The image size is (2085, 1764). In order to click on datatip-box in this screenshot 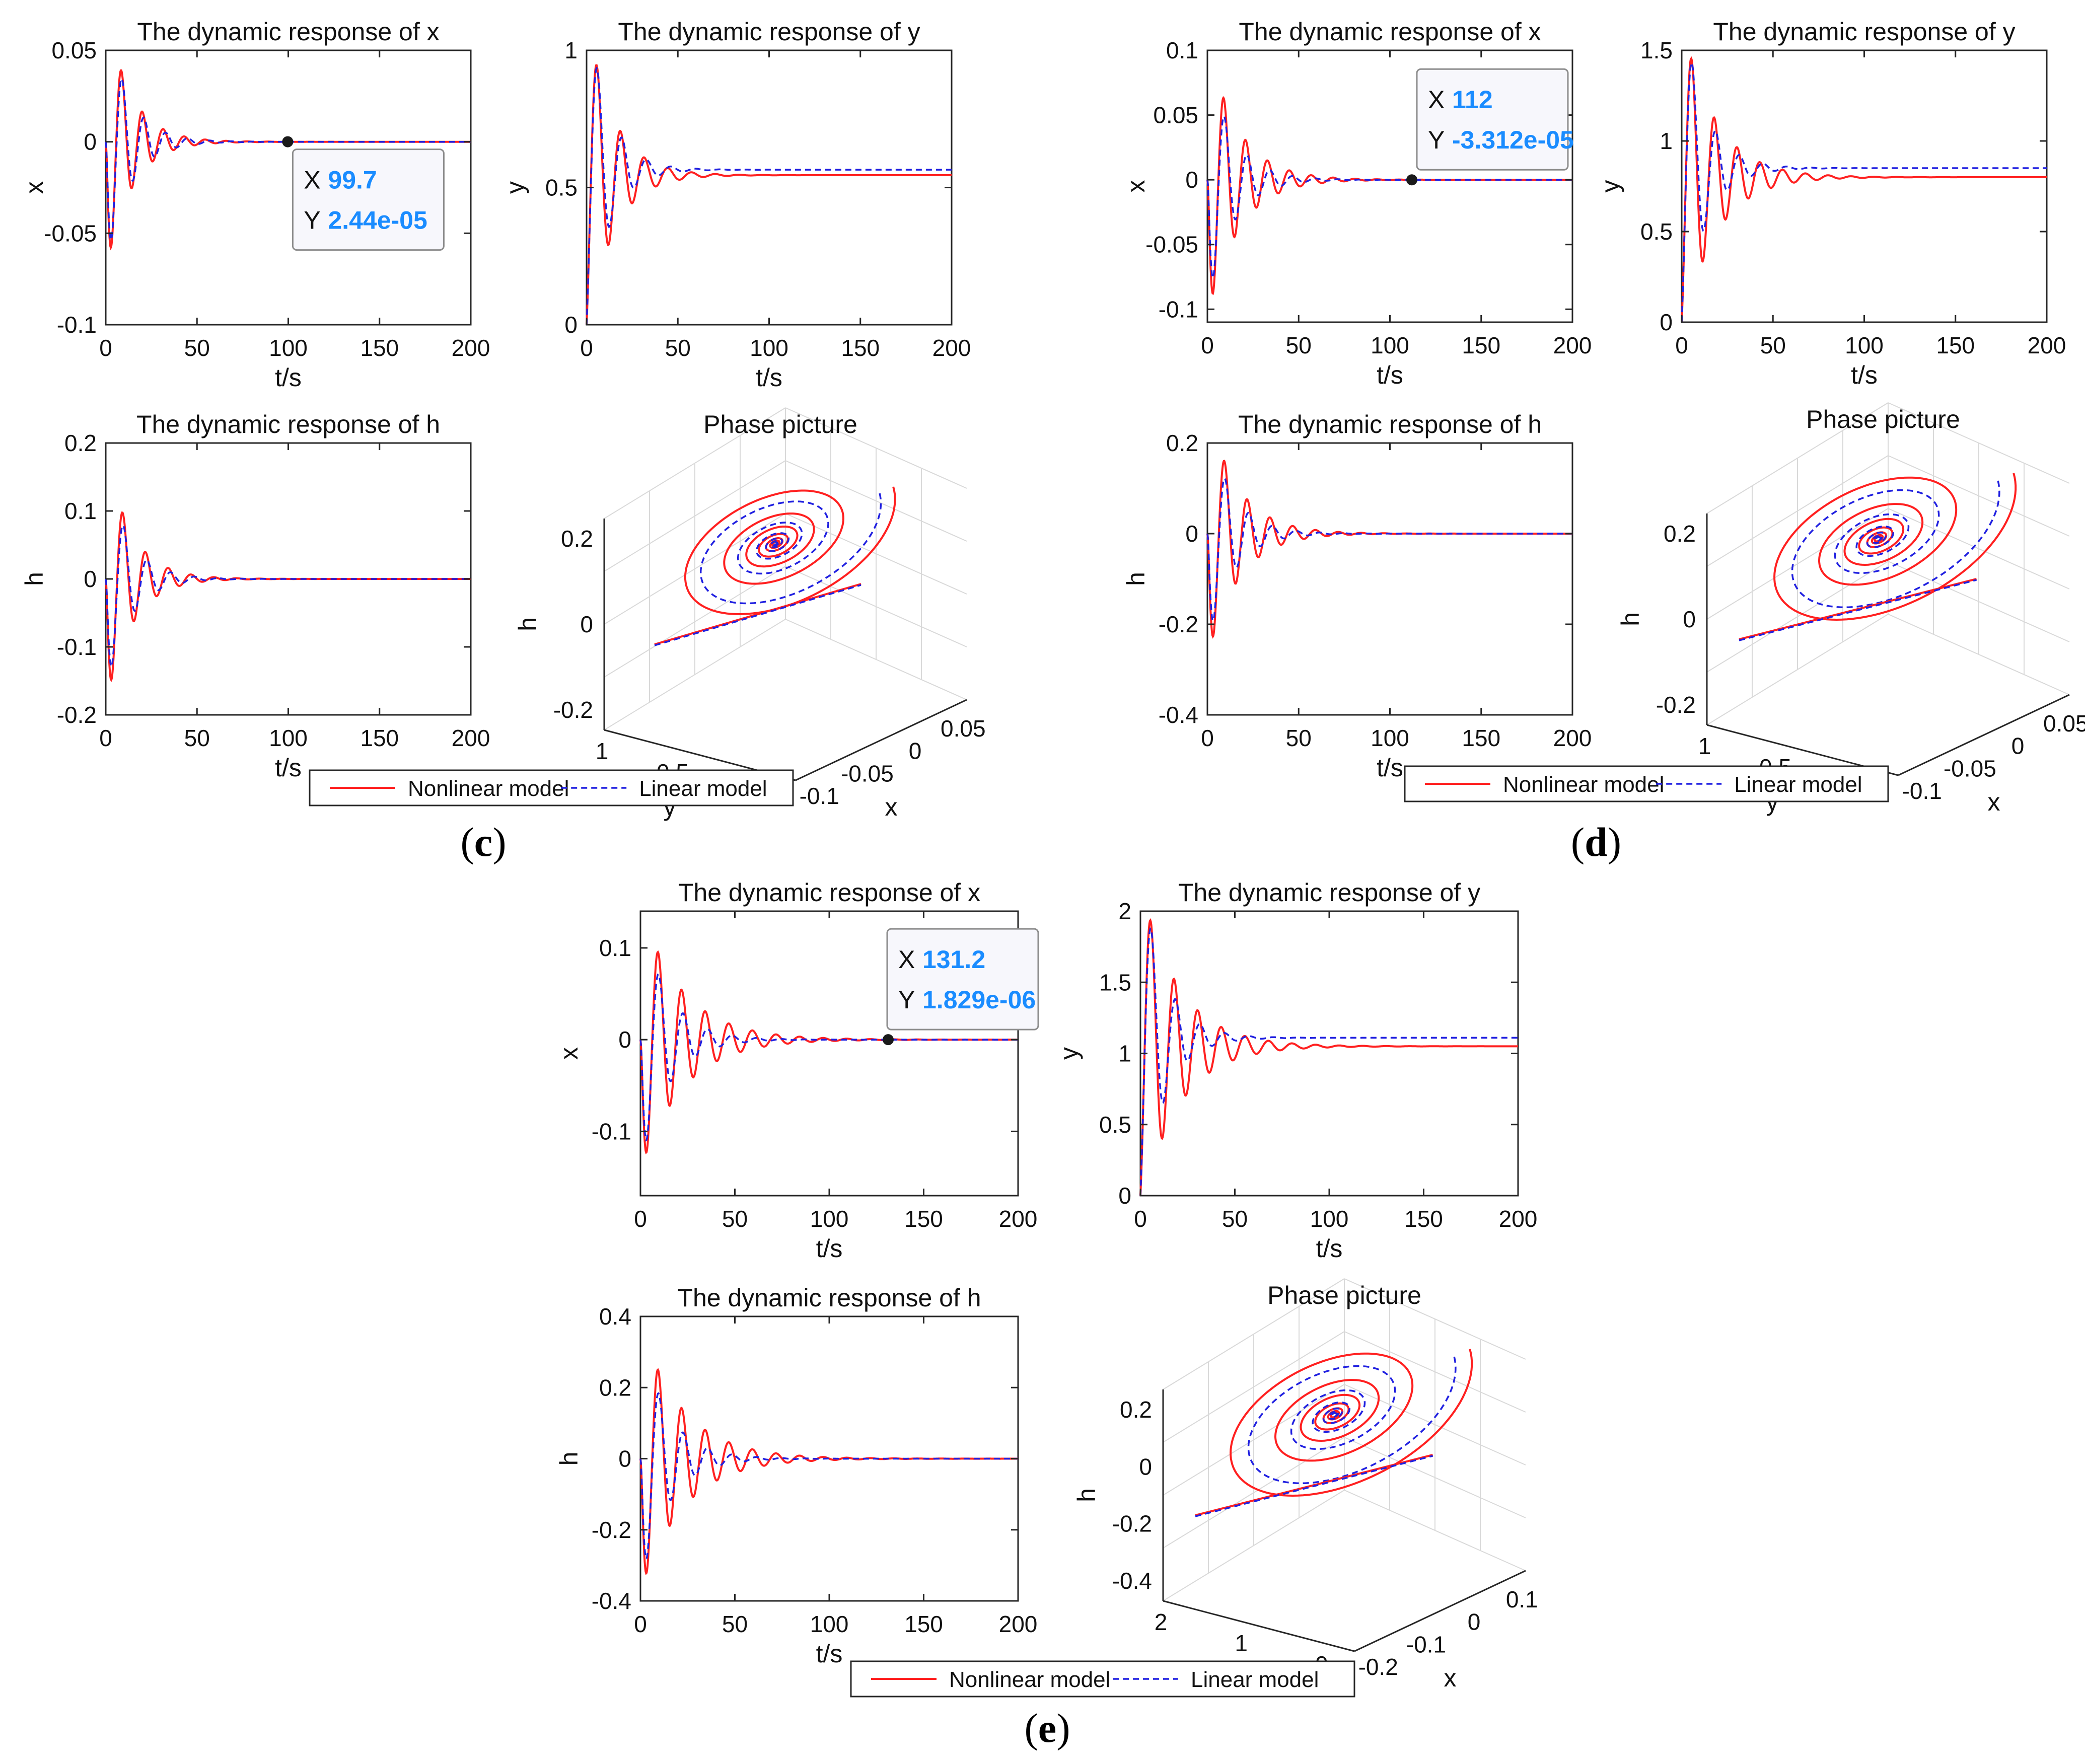, I will do `click(962, 980)`.